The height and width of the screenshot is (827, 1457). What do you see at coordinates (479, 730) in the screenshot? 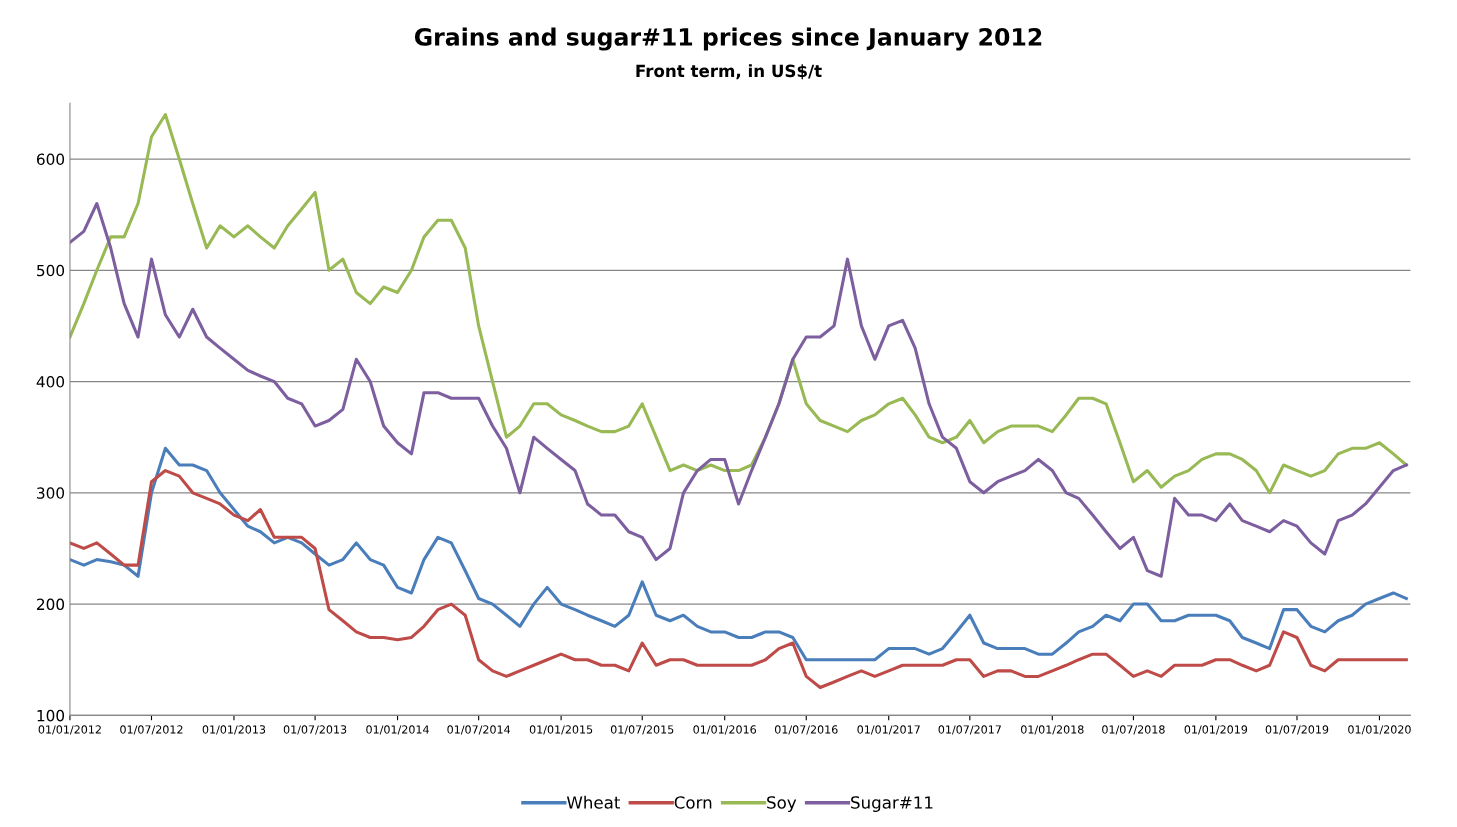
I see `x-tick-label: 01/07/2014` at bounding box center [479, 730].